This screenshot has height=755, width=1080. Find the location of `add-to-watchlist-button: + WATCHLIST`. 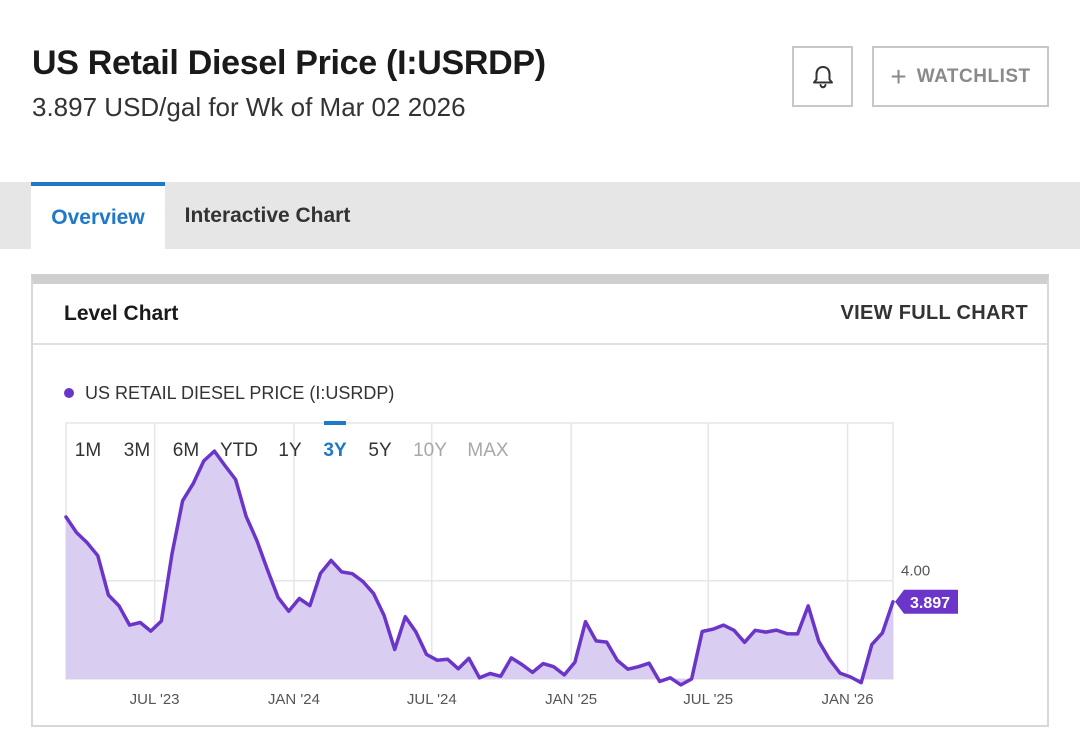

add-to-watchlist-button: + WATCHLIST is located at coordinates (960, 76).